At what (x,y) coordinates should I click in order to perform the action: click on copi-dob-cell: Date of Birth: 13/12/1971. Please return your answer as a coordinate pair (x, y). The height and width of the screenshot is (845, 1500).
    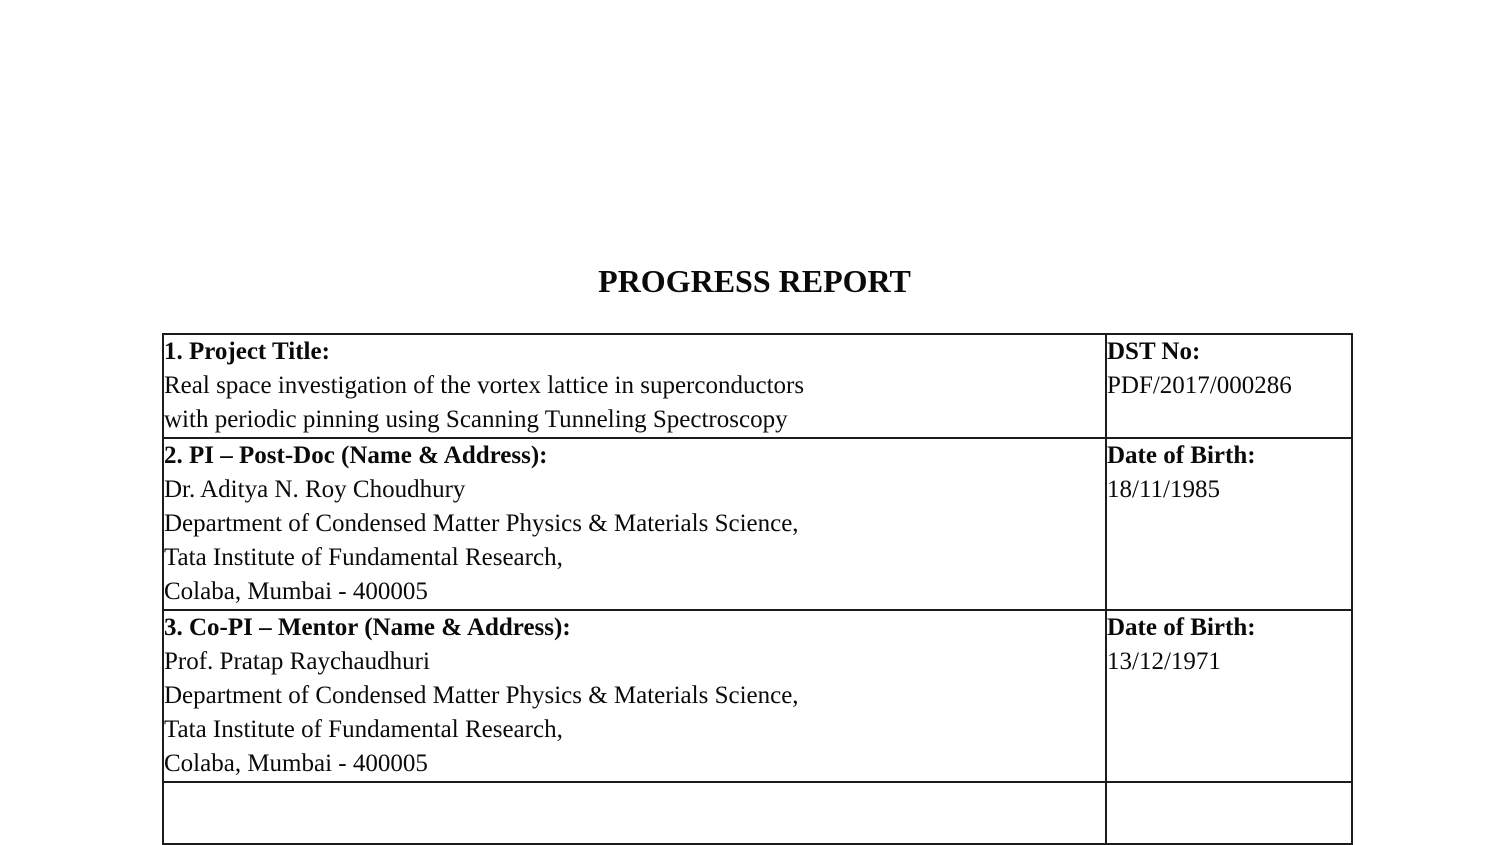
    Looking at the image, I should click on (1229, 696).